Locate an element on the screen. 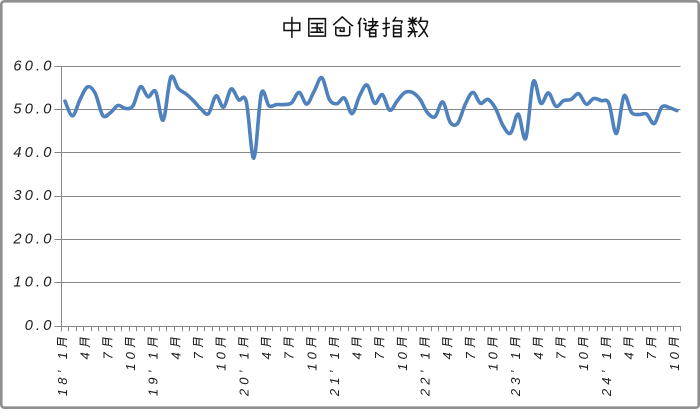 The height and width of the screenshot is (414, 700). svg-text: 30.0 is located at coordinates (33, 196).